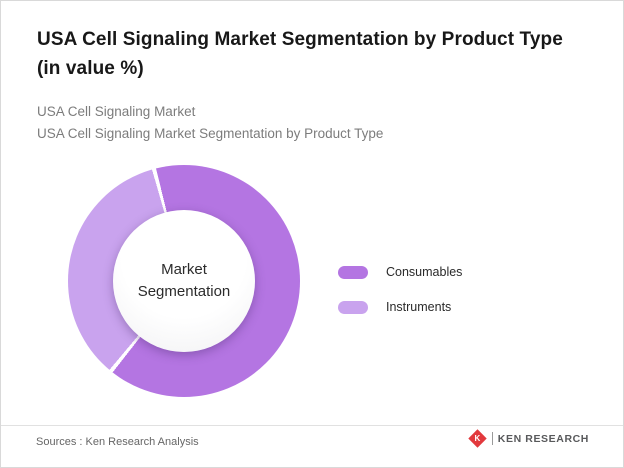 Image resolution: width=624 pixels, height=468 pixels. I want to click on donut-center: Market Segmentation, so click(184, 281).